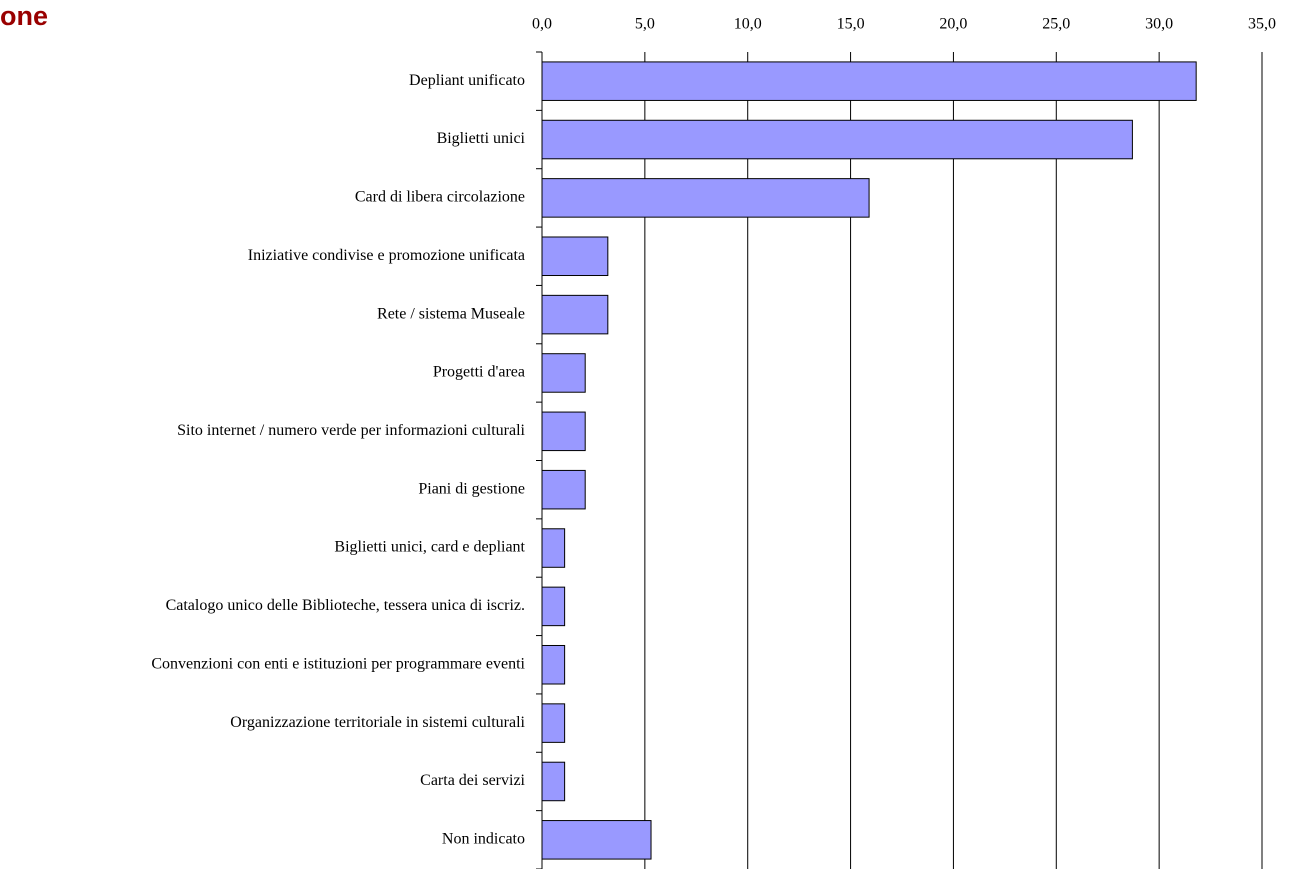 The image size is (1295, 869). I want to click on x-tick-label: 20,0, so click(953, 24).